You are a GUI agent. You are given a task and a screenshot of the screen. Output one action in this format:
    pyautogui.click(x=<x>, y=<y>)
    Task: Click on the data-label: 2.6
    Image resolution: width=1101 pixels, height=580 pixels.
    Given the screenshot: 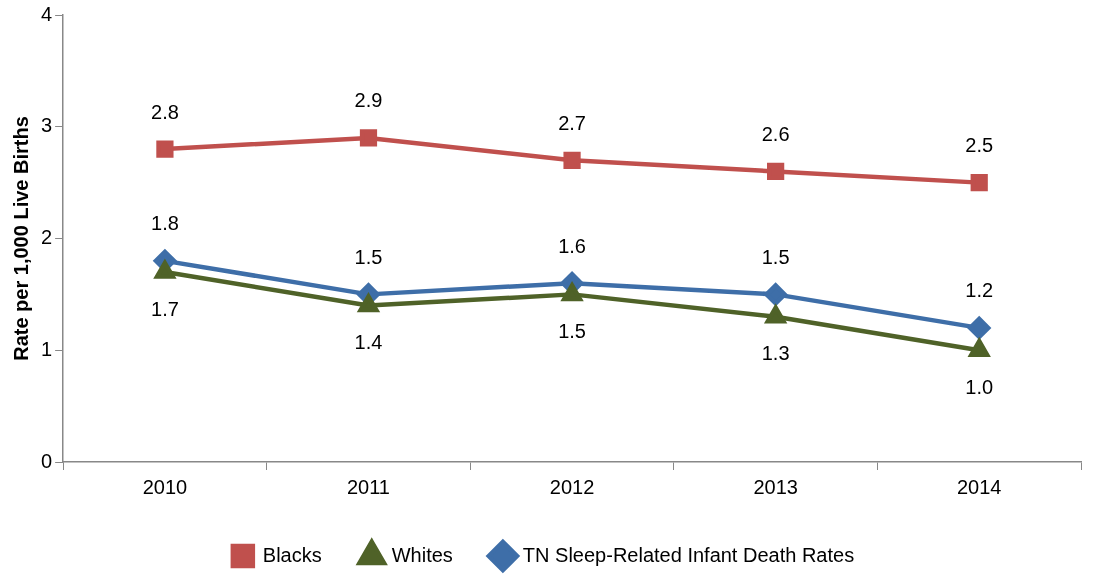 What is the action you would take?
    pyautogui.click(x=775, y=133)
    